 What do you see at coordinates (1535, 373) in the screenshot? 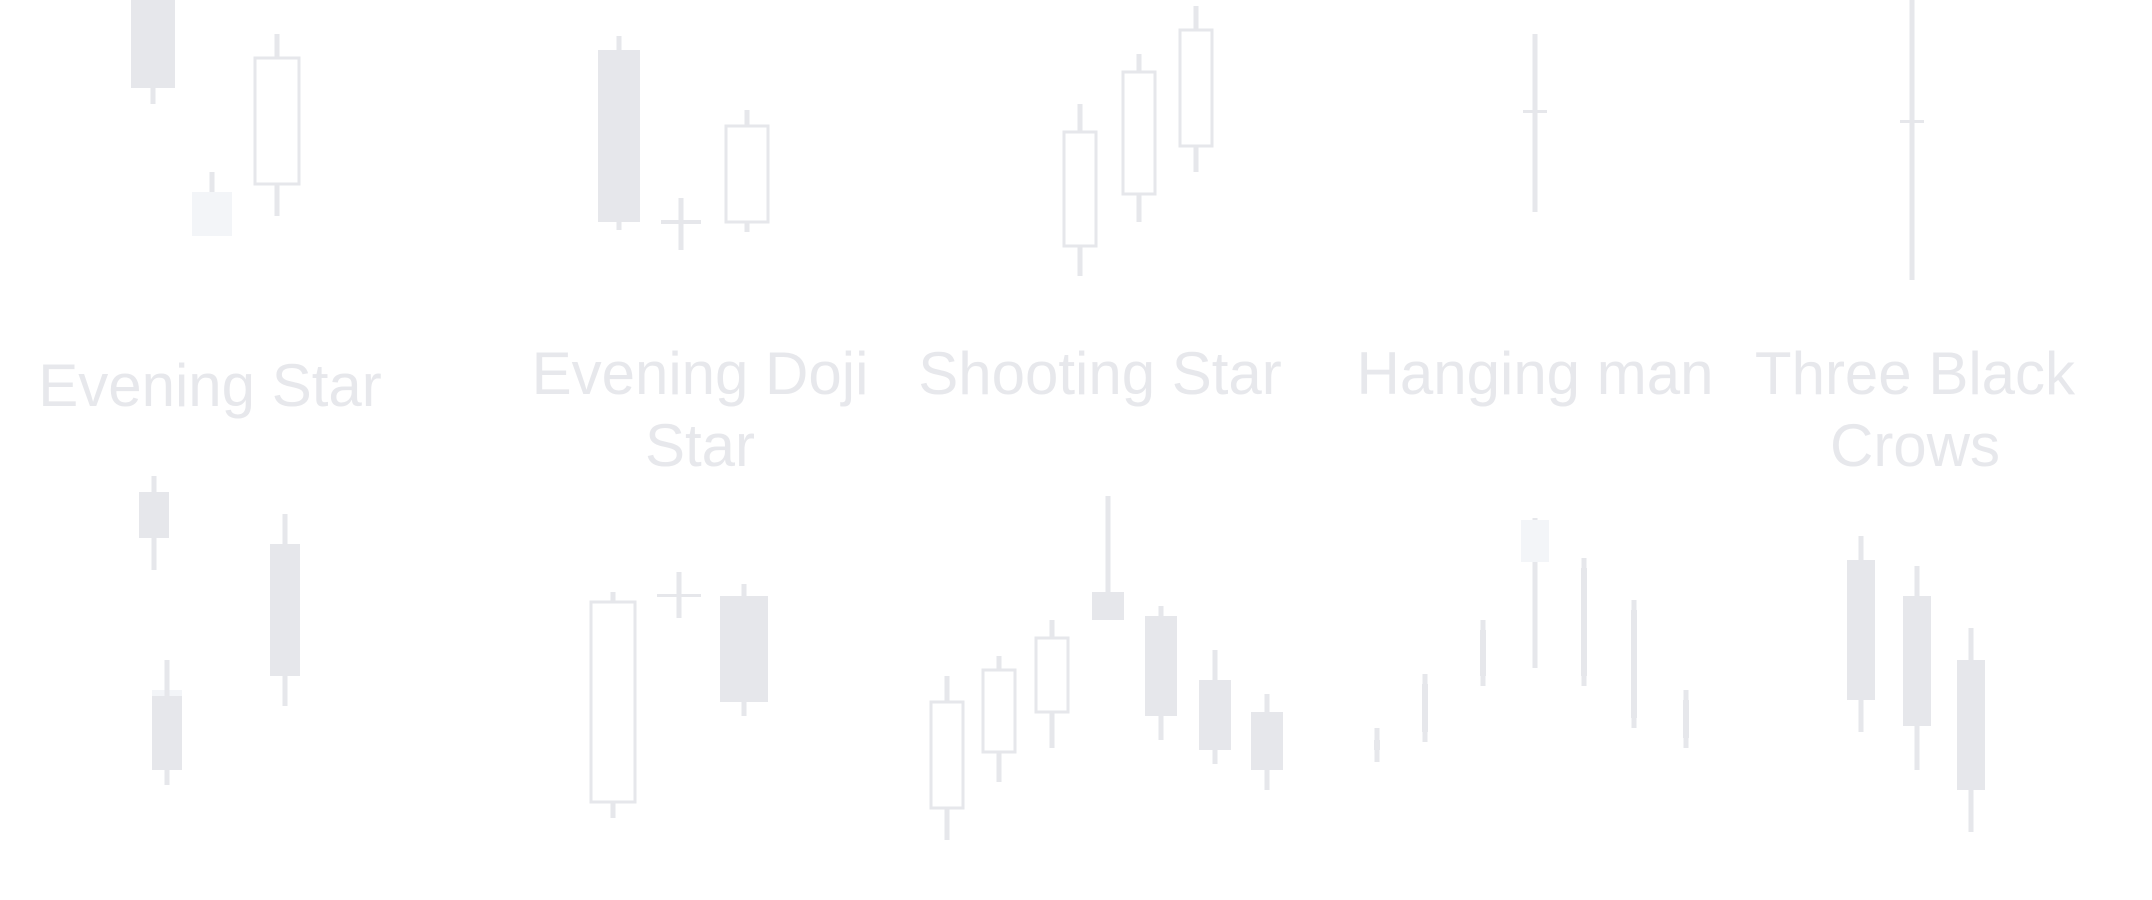
I see `label-hanging-man: Hanging man` at bounding box center [1535, 373].